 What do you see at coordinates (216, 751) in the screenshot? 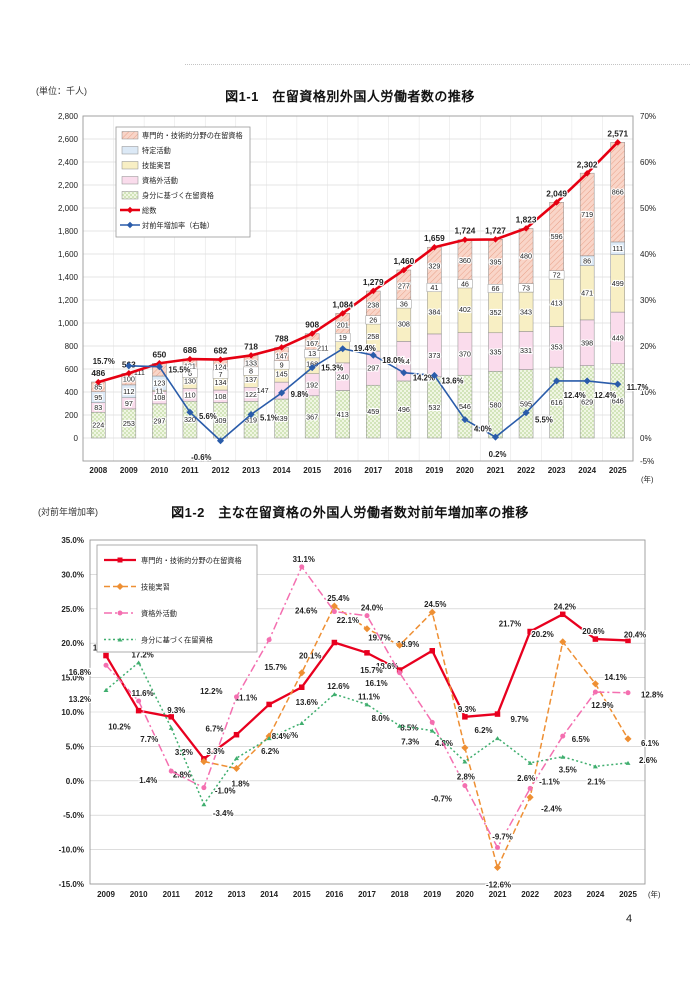
I see `svg-text: 3.3%` at bounding box center [216, 751].